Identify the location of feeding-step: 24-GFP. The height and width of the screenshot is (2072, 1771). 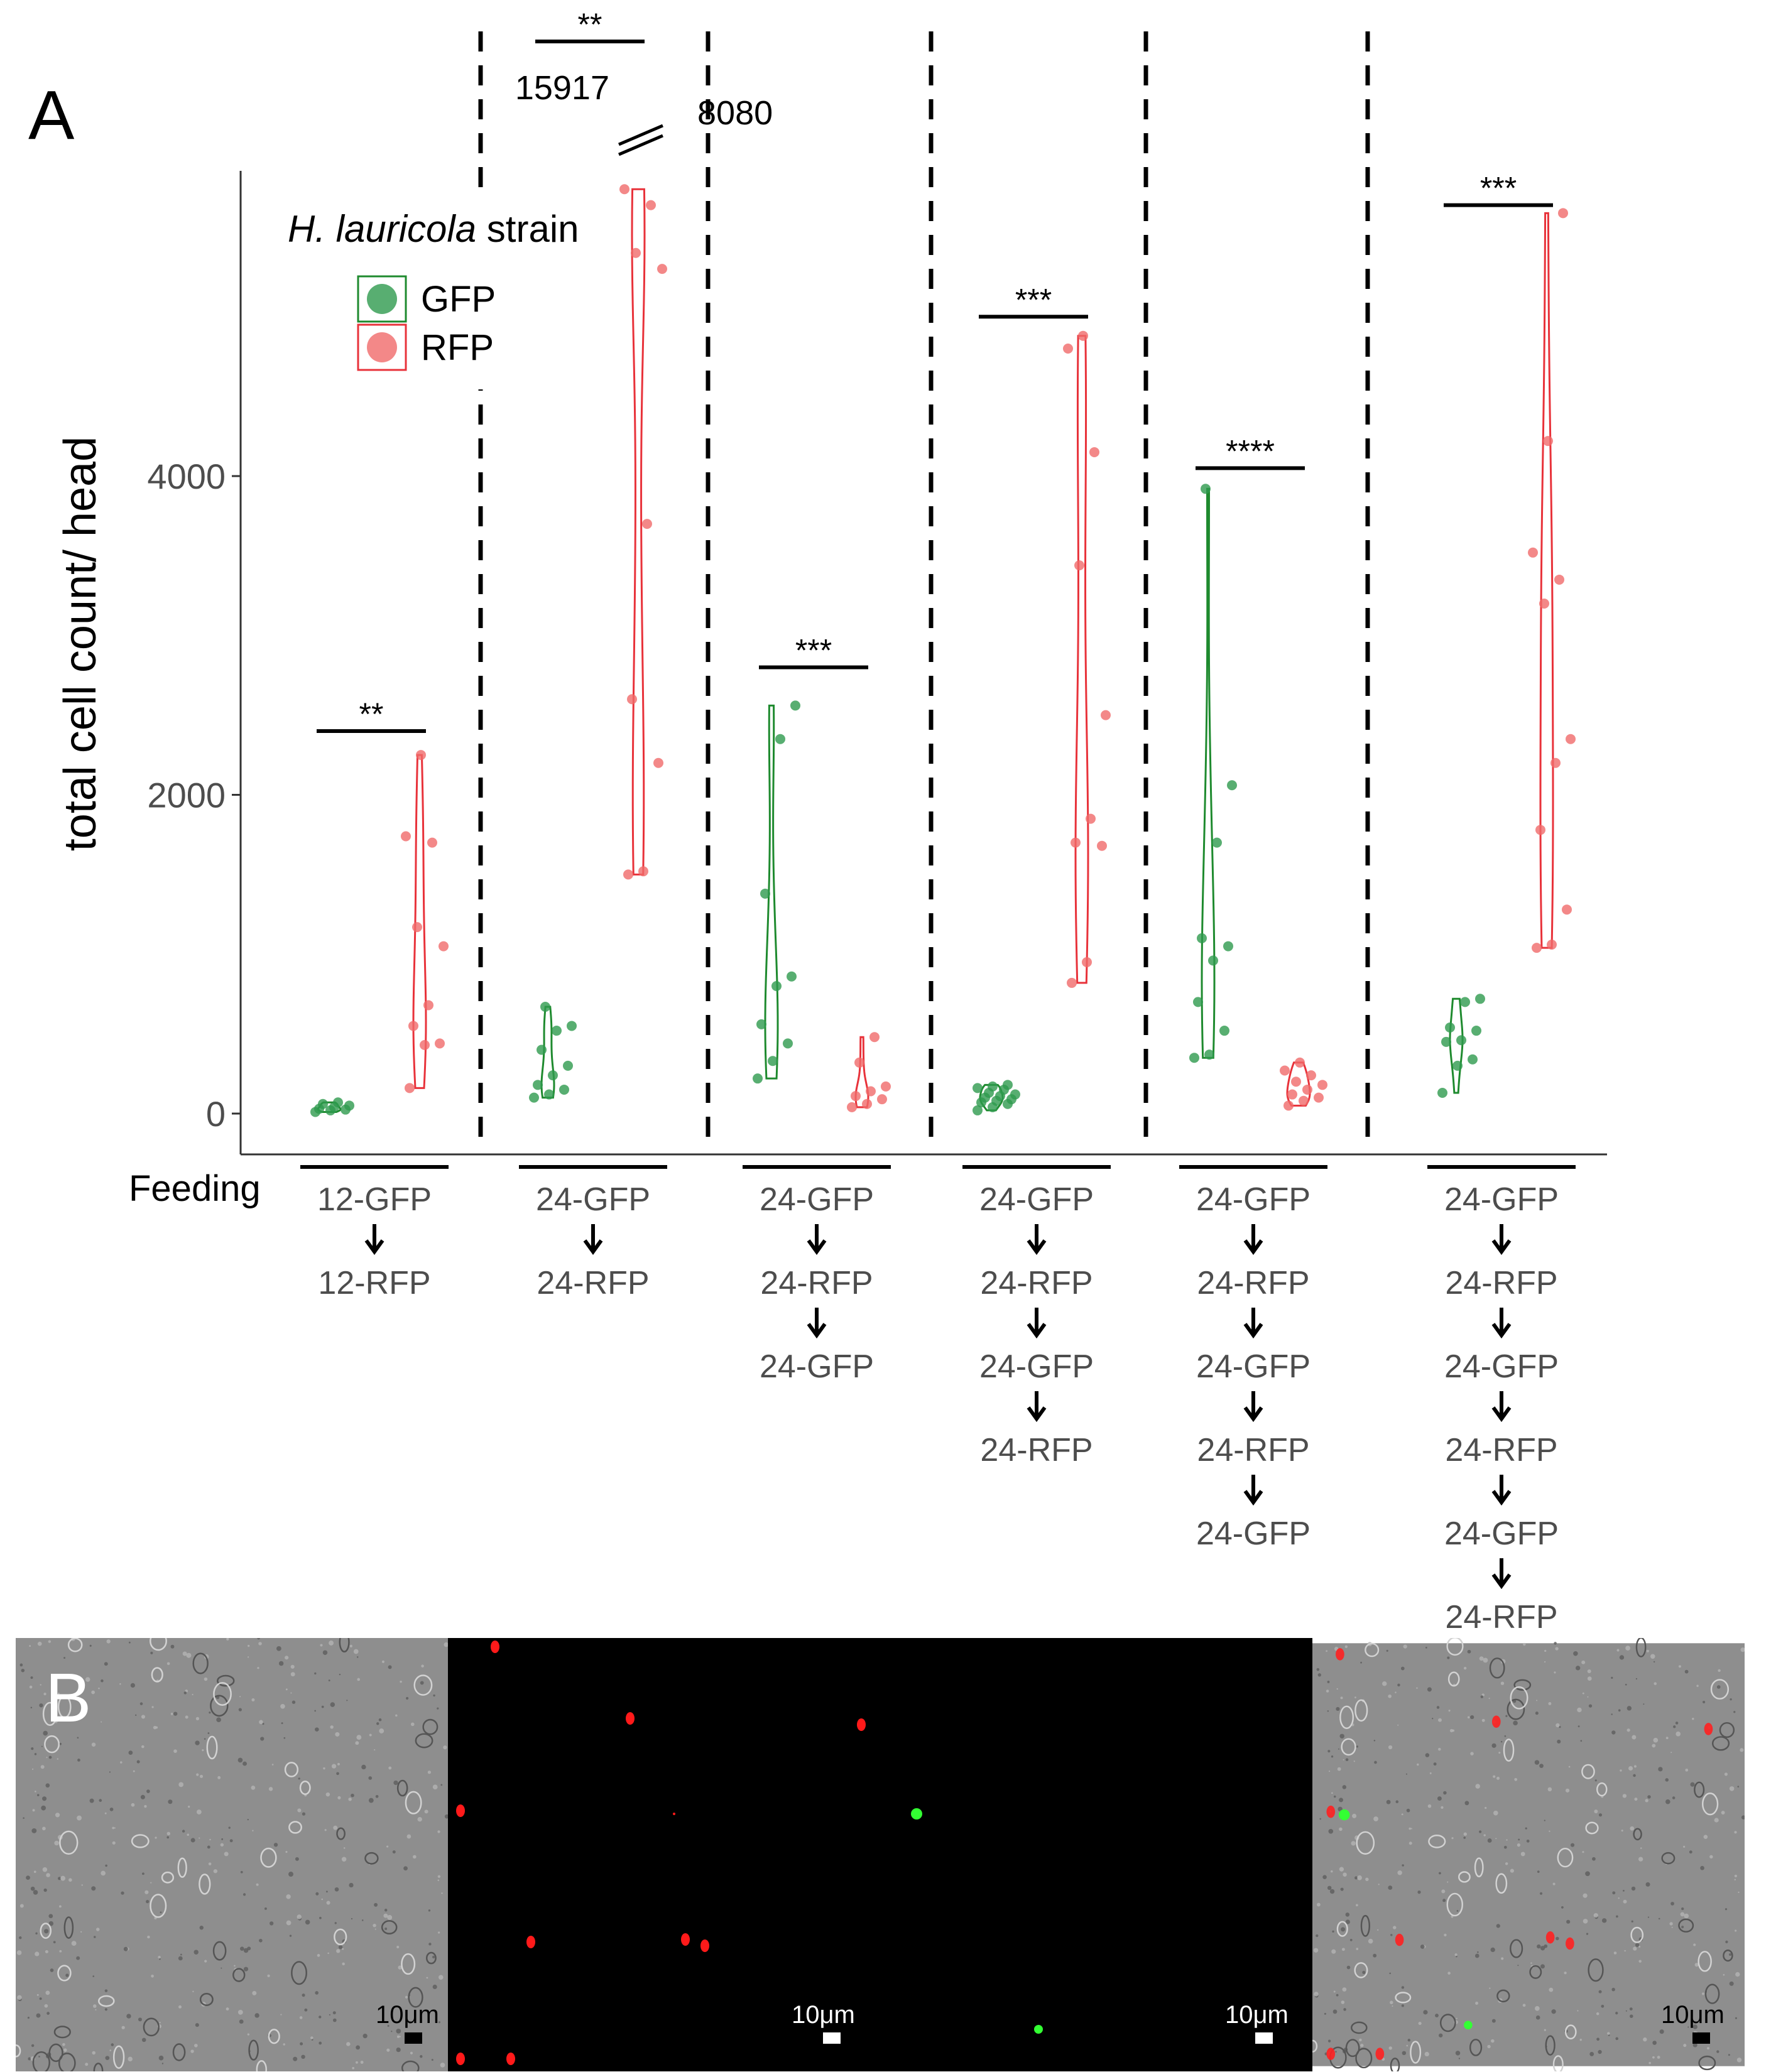
(1036, 1366).